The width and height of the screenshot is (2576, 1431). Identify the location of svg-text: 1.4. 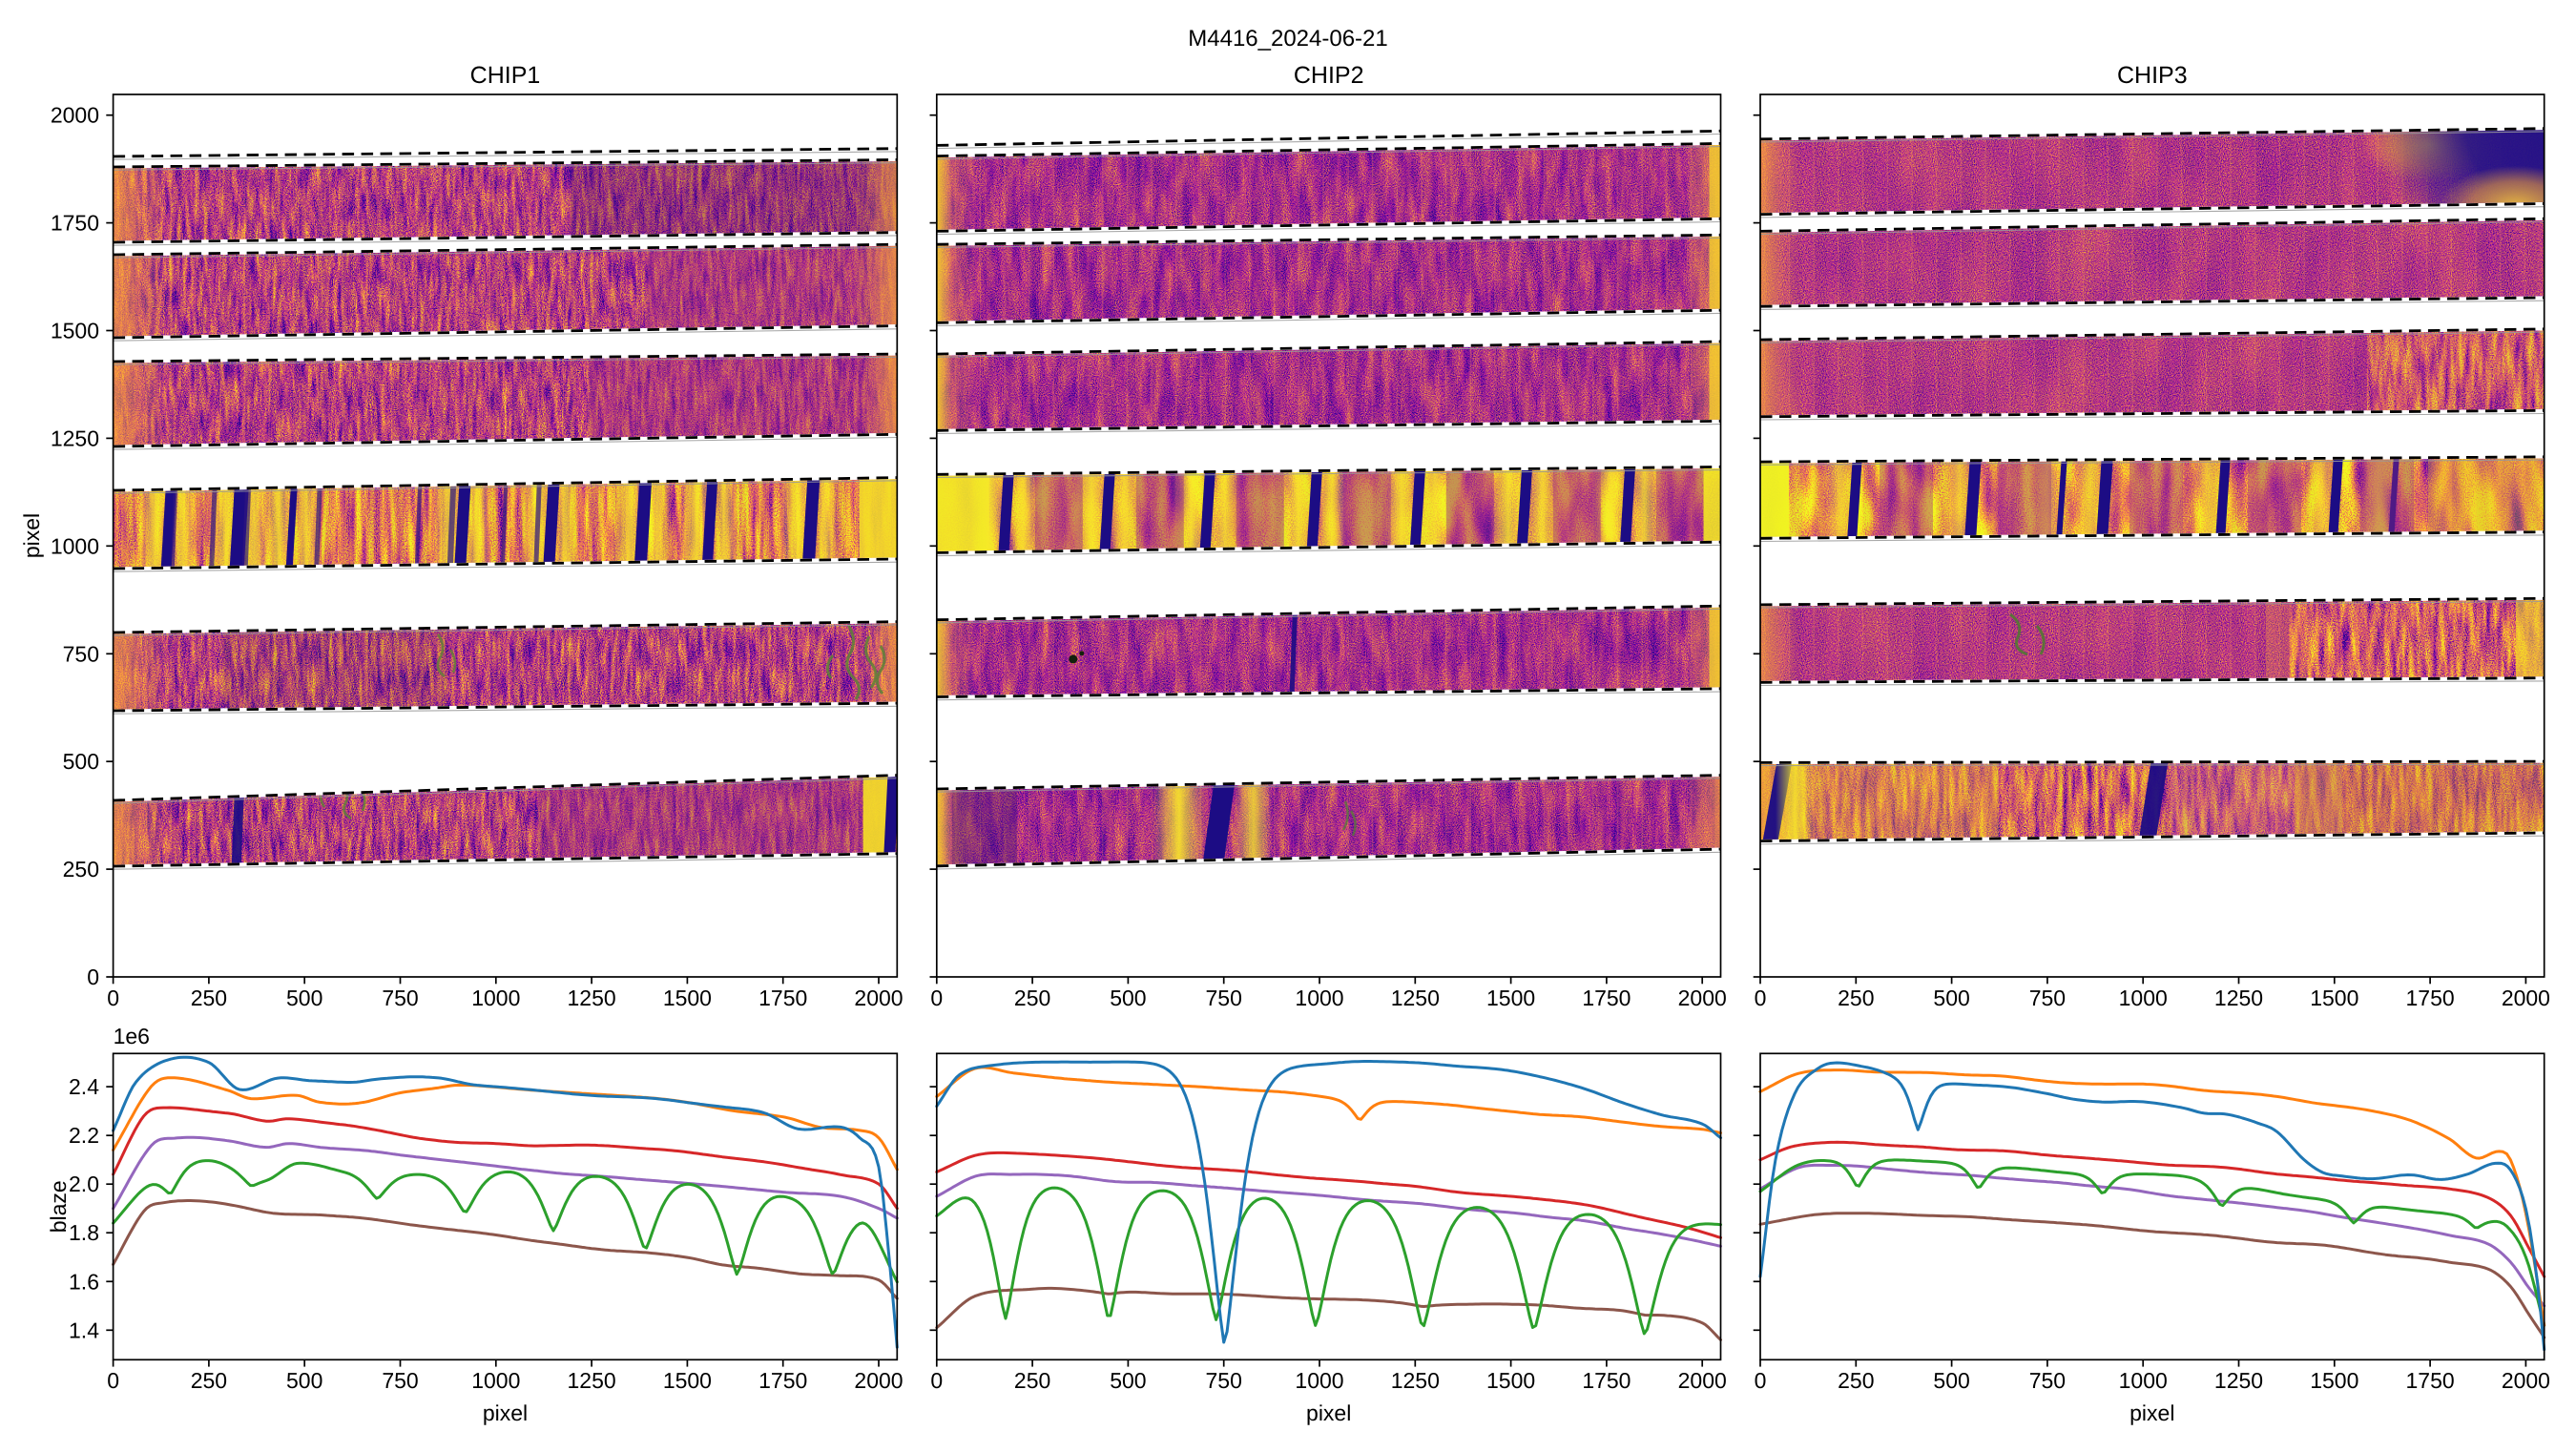
(84, 1329).